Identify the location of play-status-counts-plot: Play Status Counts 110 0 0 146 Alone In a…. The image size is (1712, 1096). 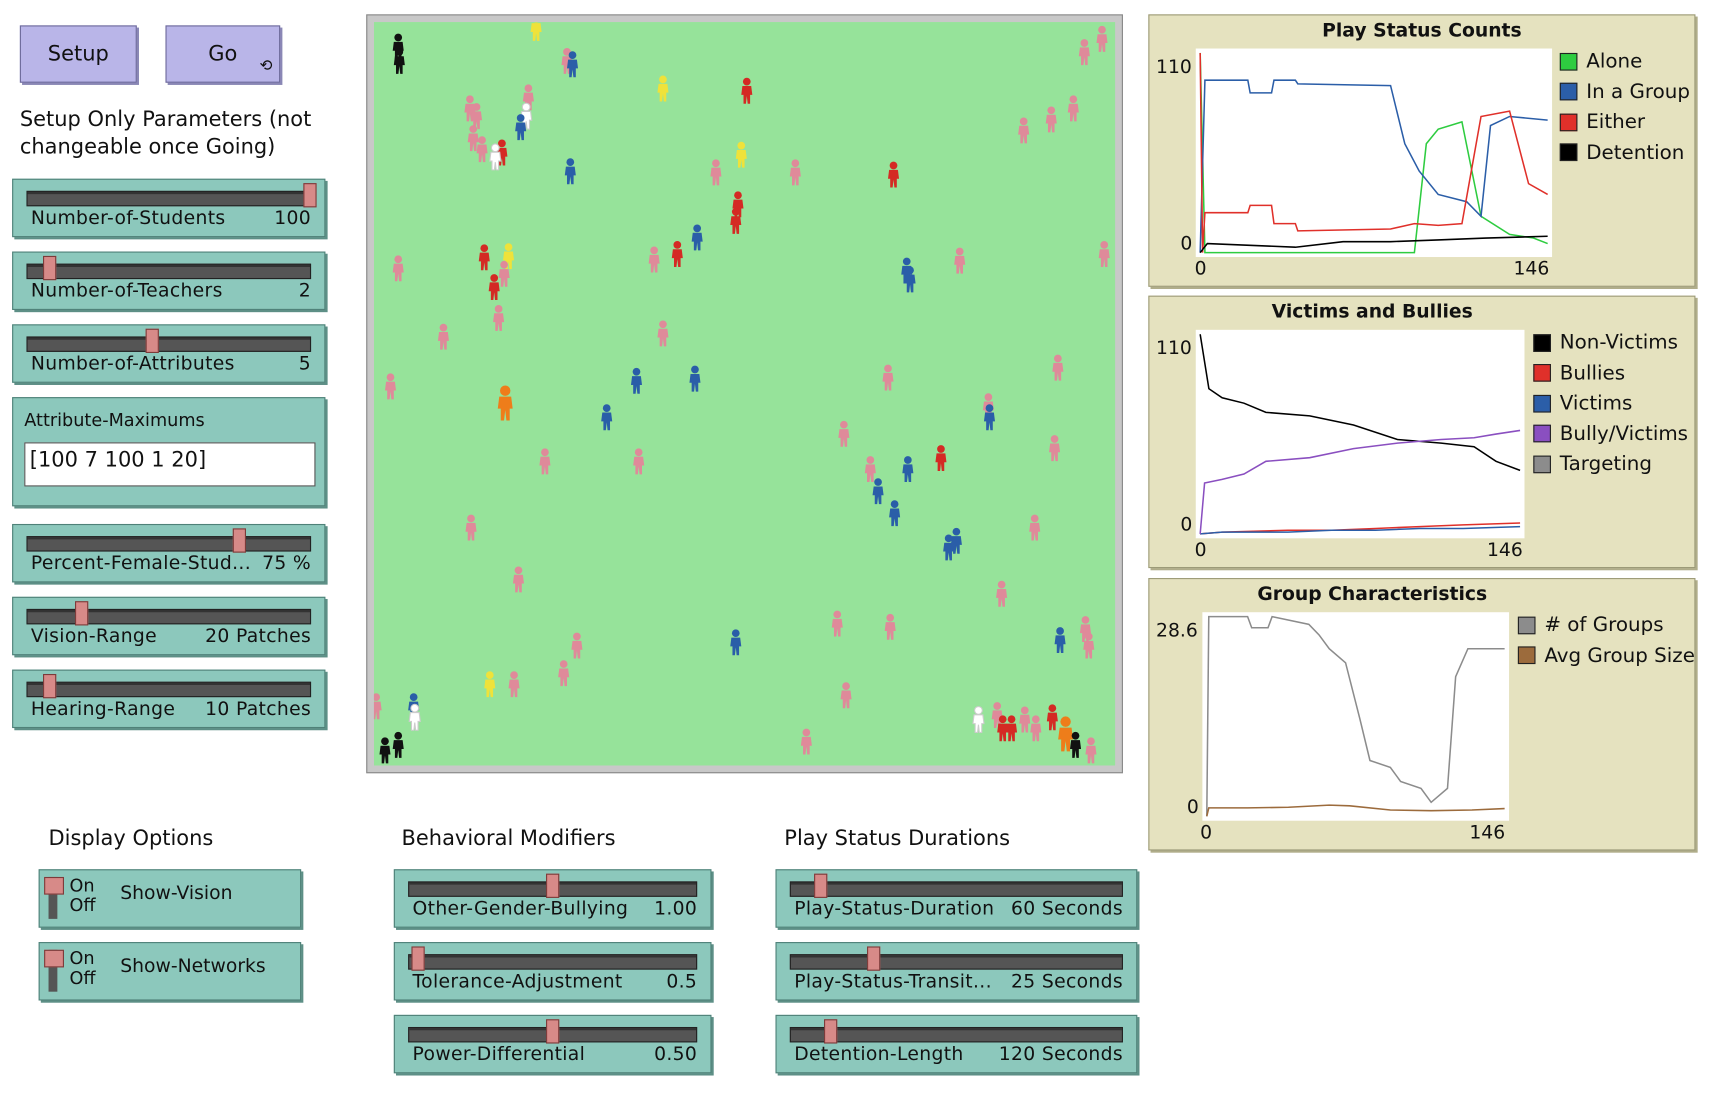
(1422, 150).